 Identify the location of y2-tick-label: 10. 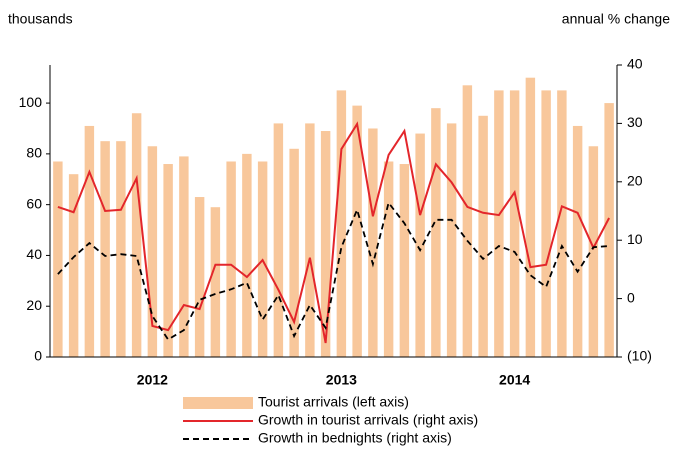
(635, 239).